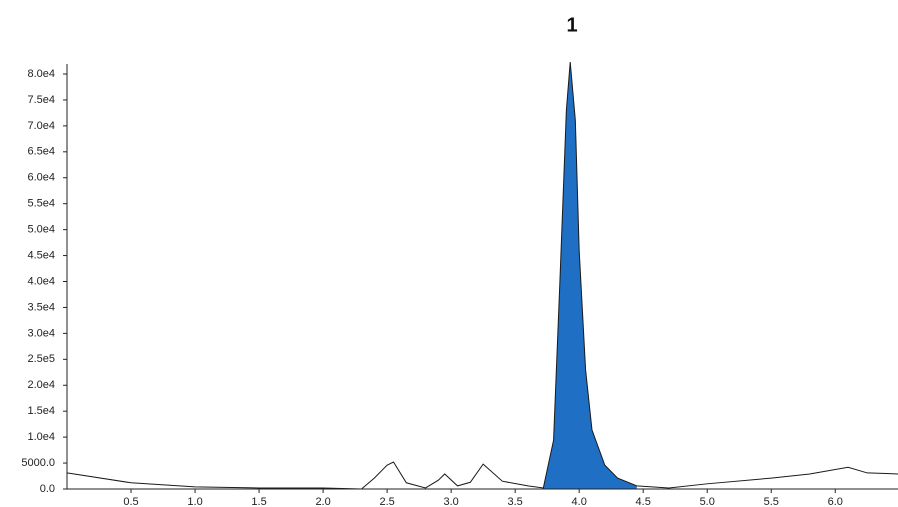 This screenshot has height=507, width=898. What do you see at coordinates (707, 501) in the screenshot?
I see `x-tick-label: 5.0` at bounding box center [707, 501].